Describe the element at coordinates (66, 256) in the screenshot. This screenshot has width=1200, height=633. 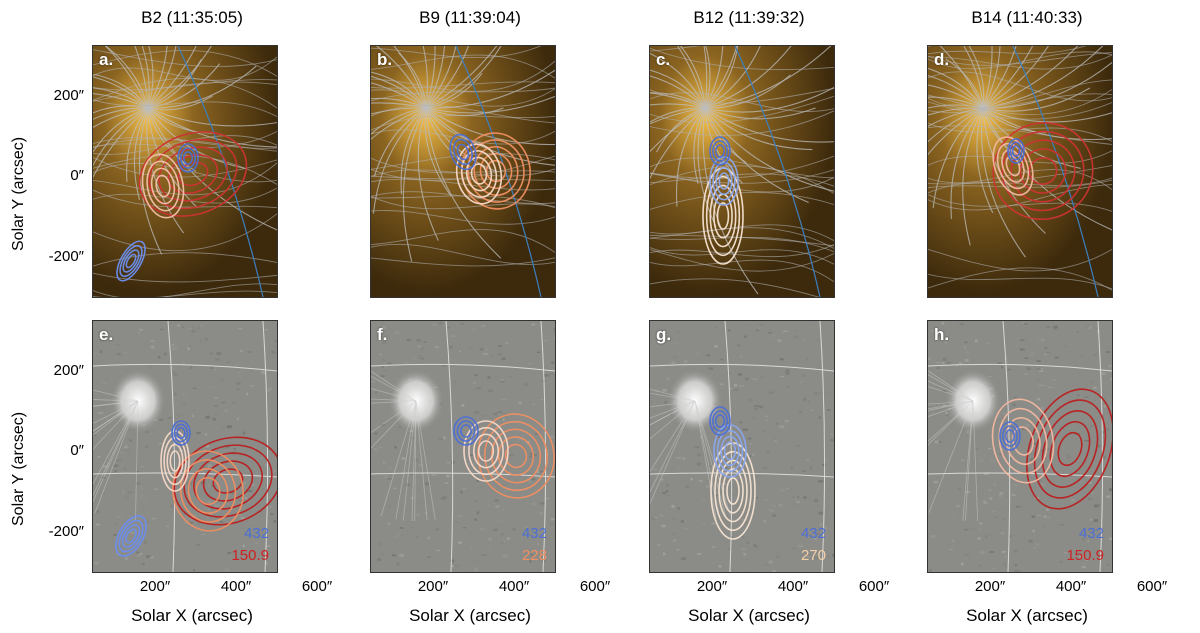
I see `y-tick-minus200-top: -200″` at that location.